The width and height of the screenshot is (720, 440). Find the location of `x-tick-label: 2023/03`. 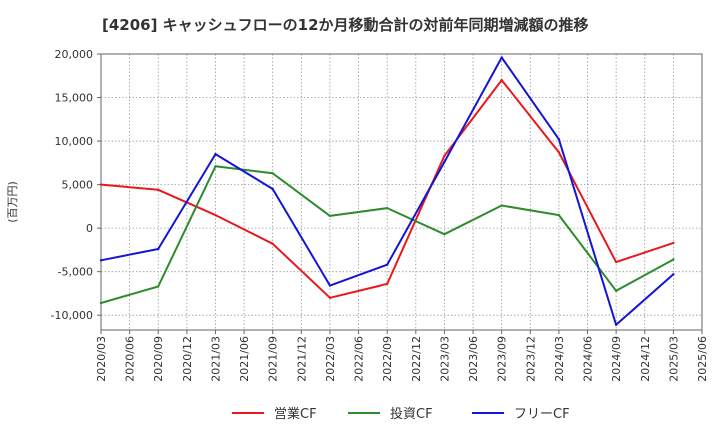

x-tick-label: 2023/03 is located at coordinates (444, 359).